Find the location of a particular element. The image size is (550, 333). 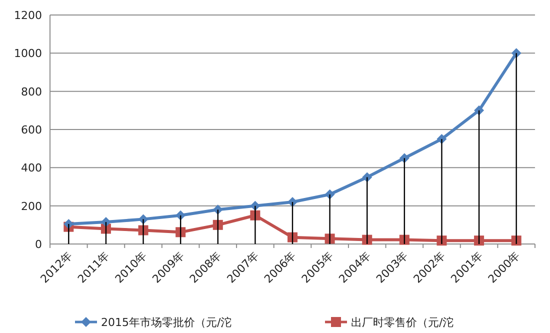

legend-label: 出厂时零售价（元/沱 is located at coordinates (402, 322).